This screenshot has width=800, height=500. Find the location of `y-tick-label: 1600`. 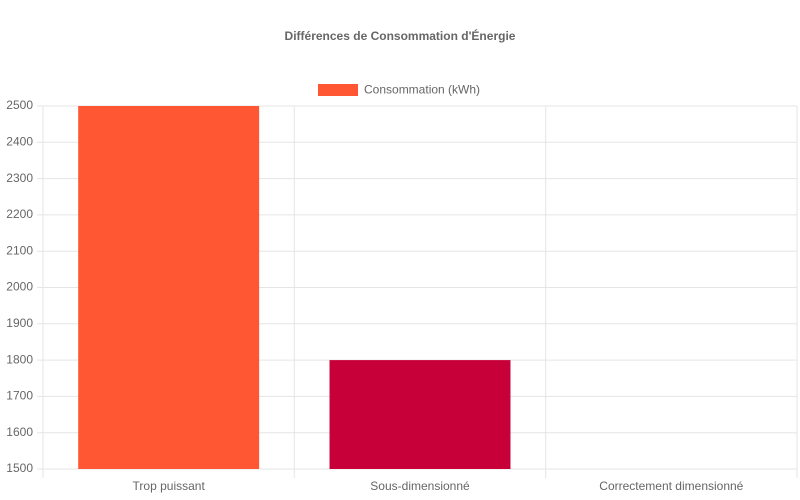

y-tick-label: 1600 is located at coordinates (19, 432).